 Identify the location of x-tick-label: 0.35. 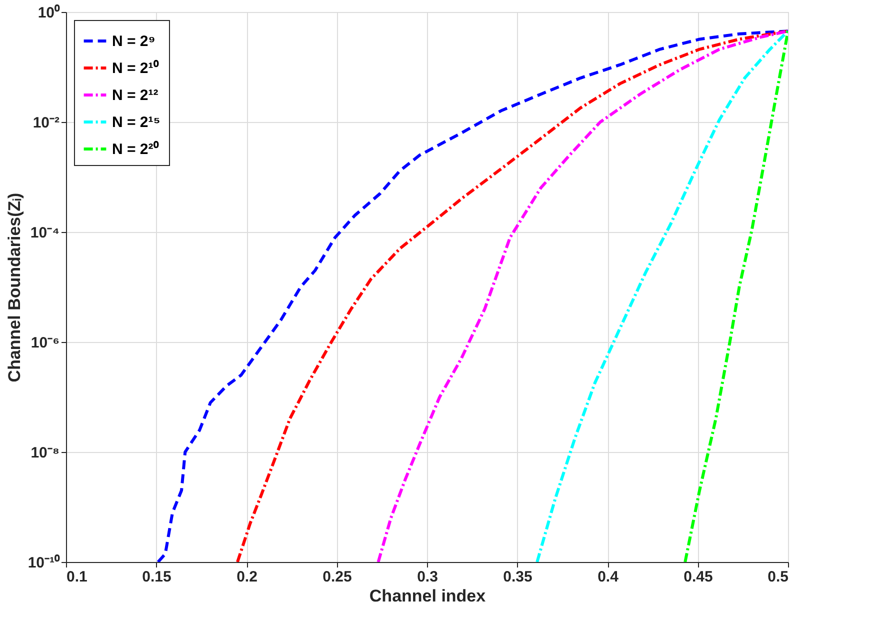
(517, 577).